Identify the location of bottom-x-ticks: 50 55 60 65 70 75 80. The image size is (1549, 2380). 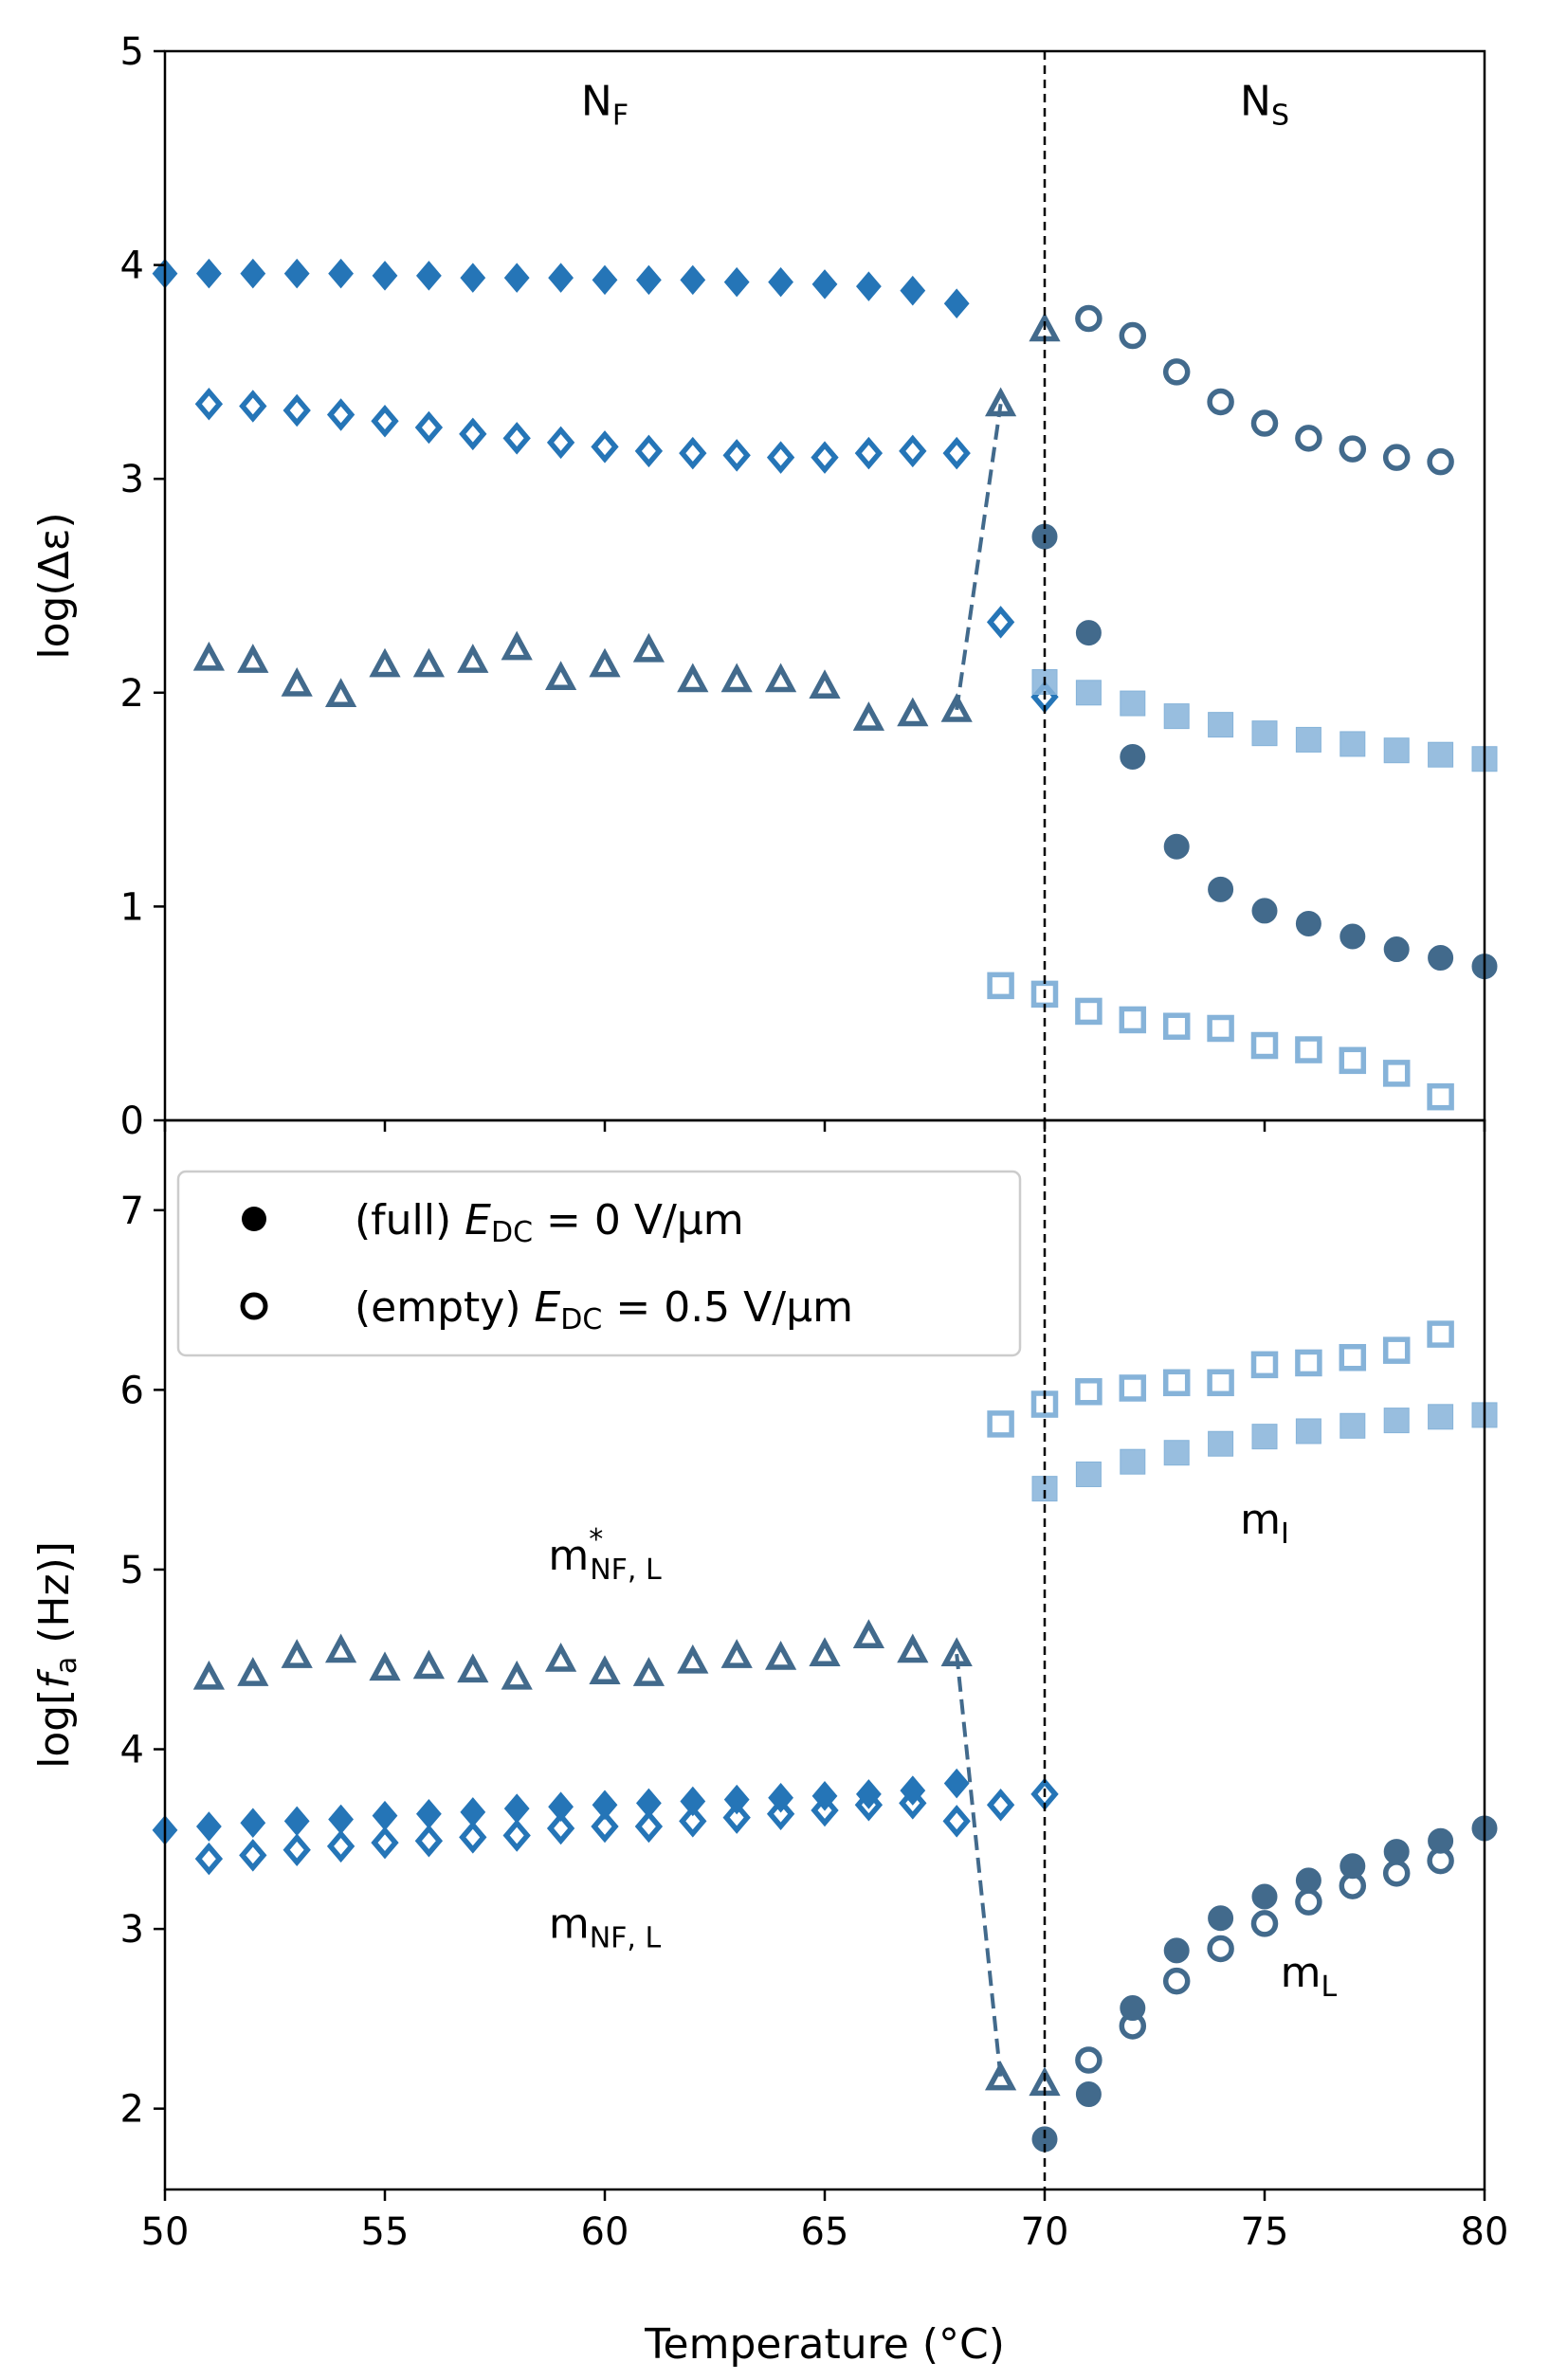
(824, 2221).